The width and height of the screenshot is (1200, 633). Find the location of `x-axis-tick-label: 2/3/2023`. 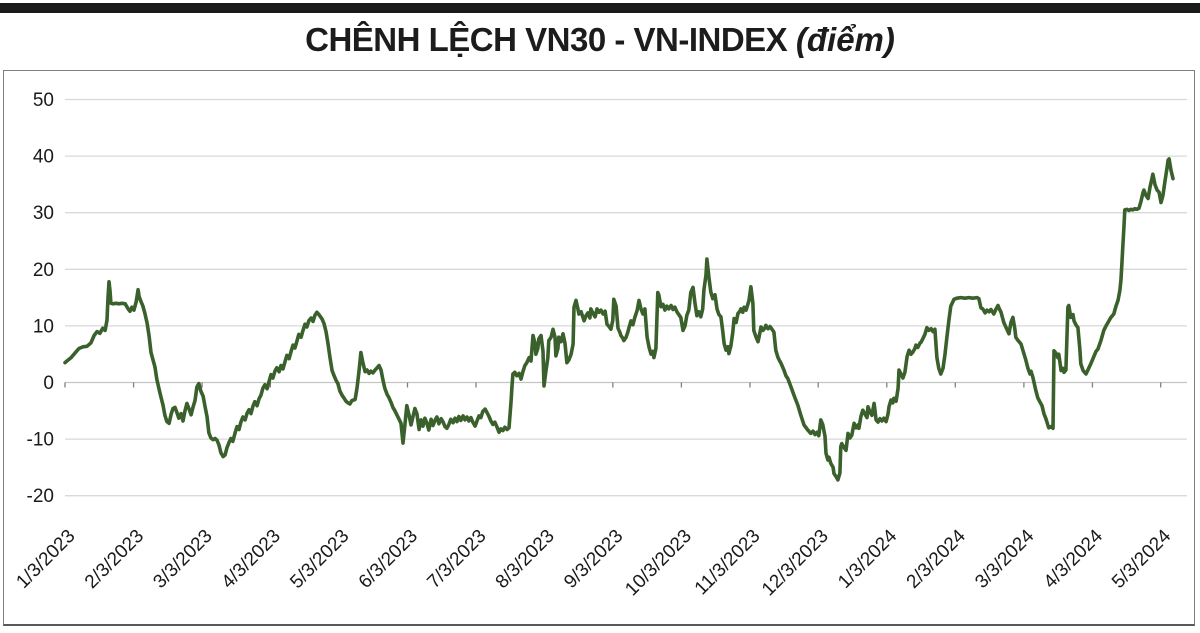

x-axis-tick-label: 2/3/2023 is located at coordinates (114, 559).